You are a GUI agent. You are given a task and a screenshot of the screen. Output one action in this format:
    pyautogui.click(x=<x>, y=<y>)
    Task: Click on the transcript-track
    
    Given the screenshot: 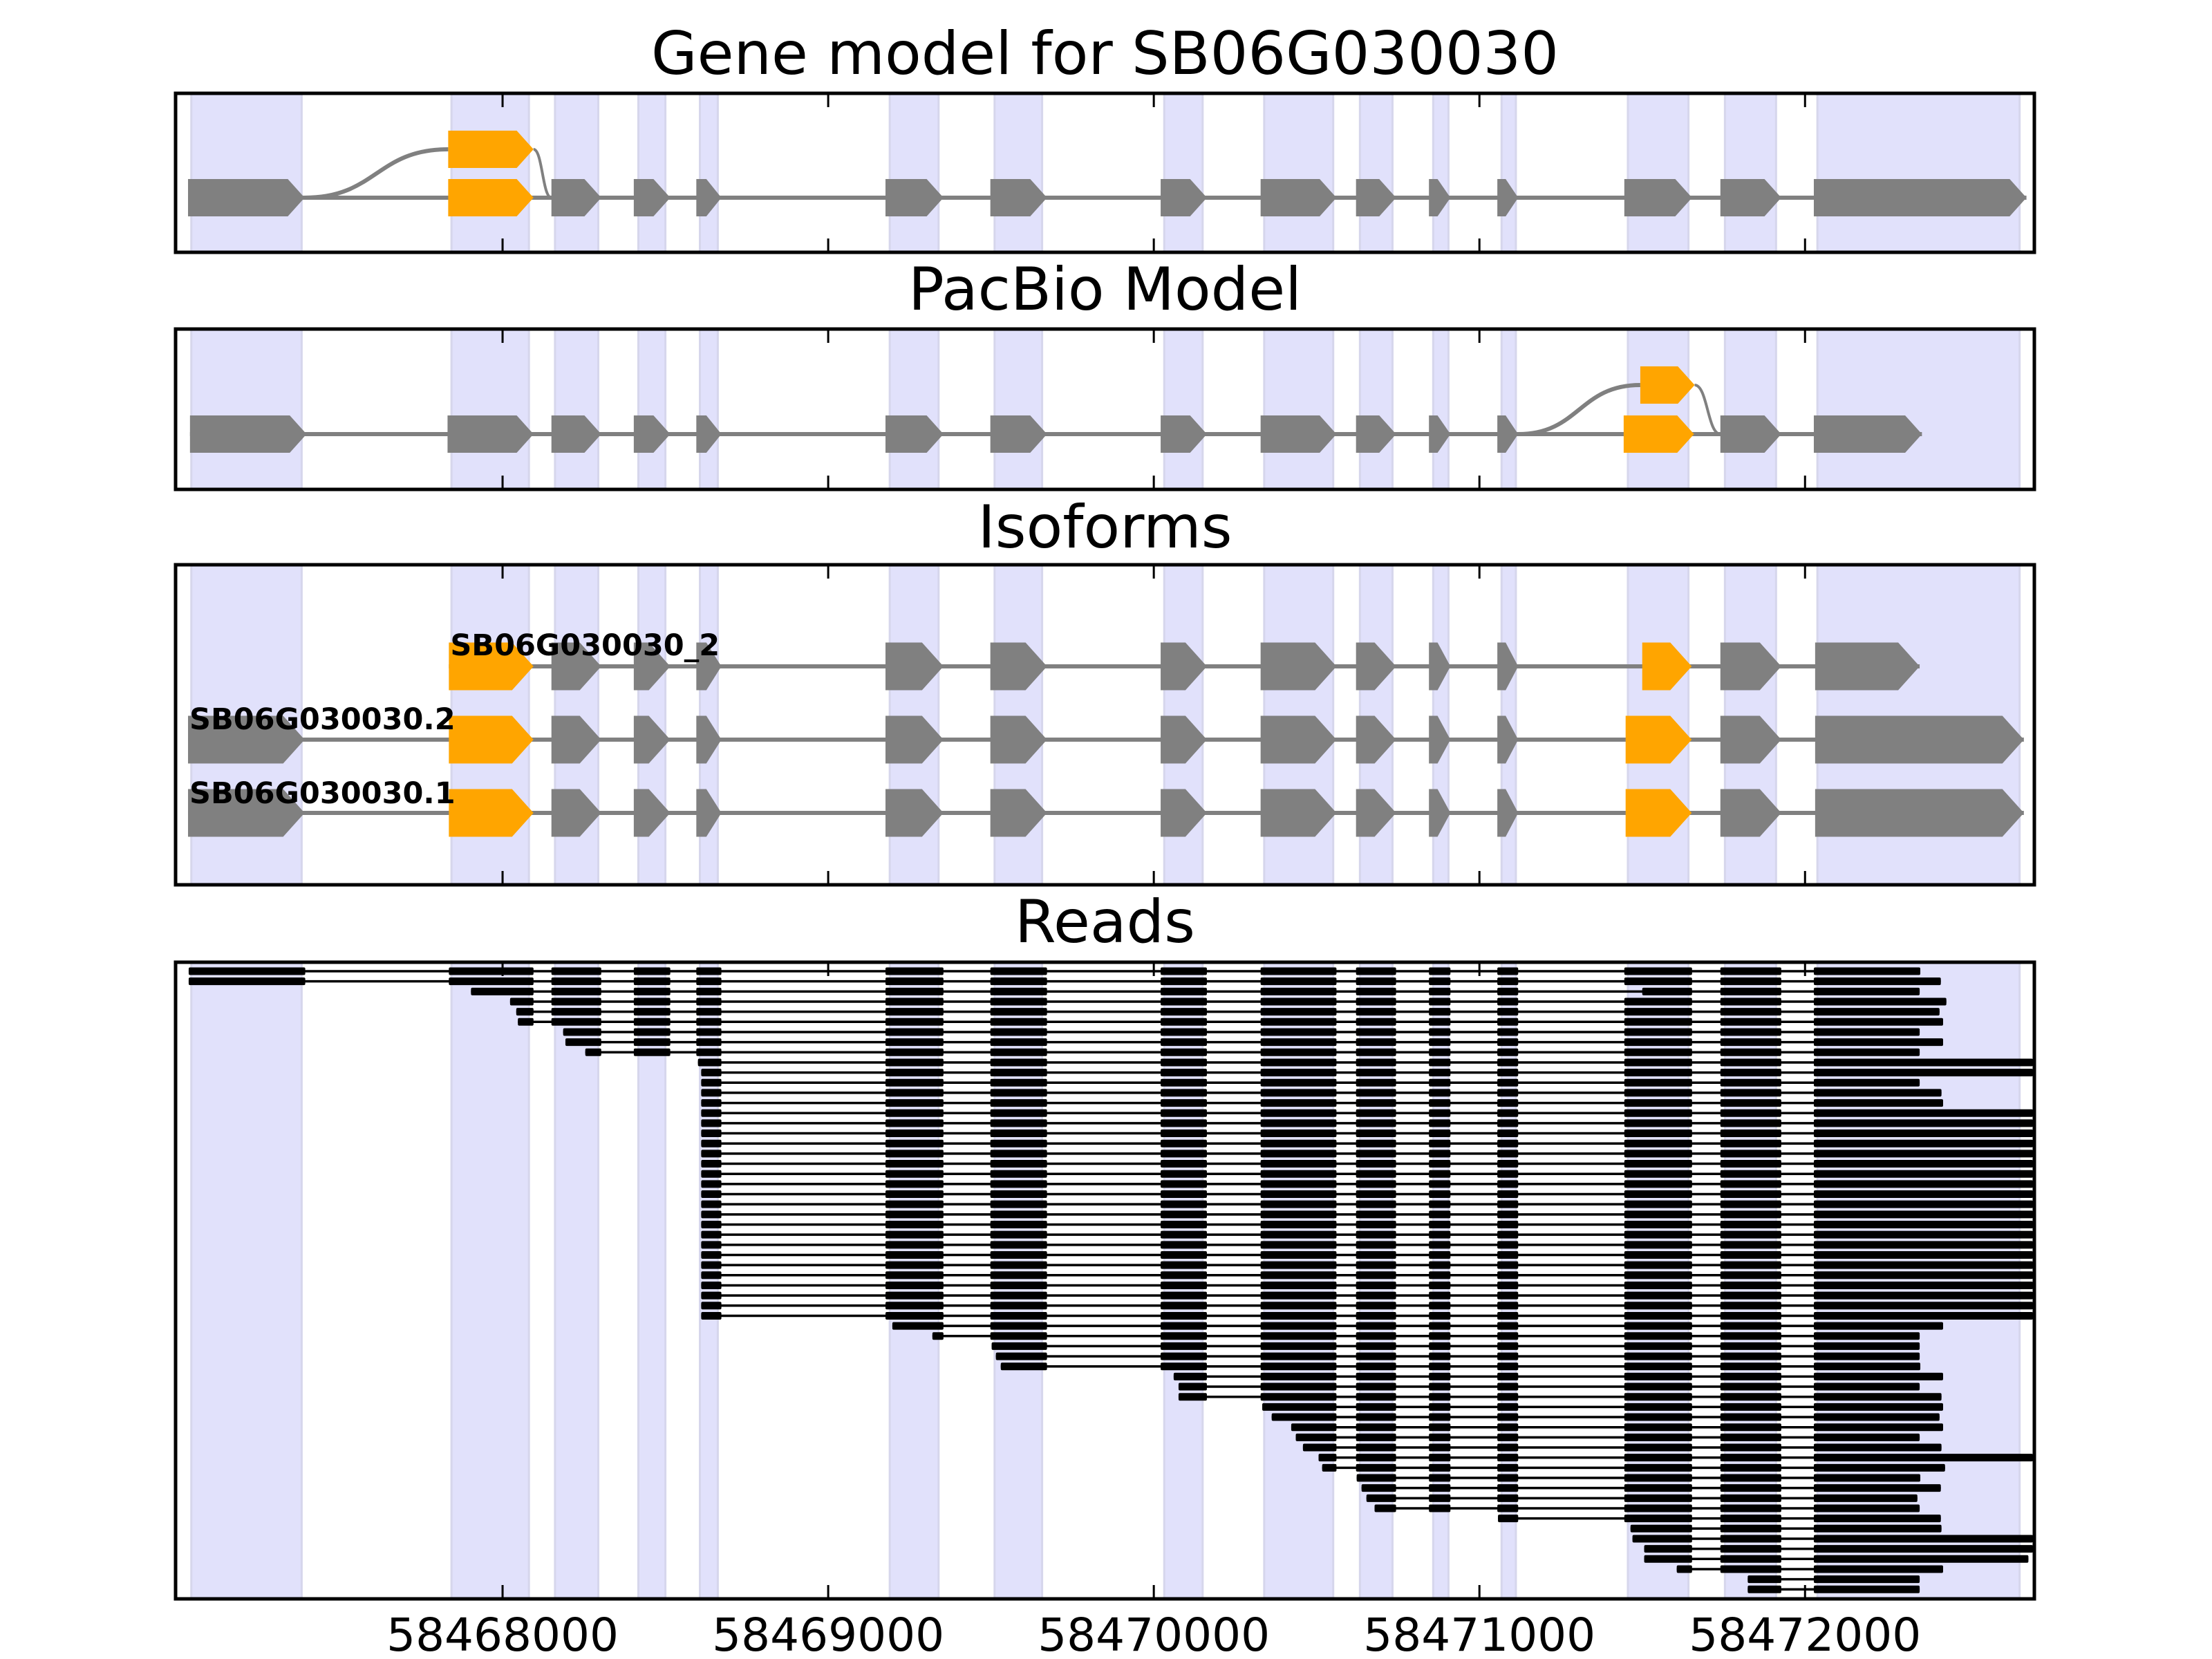 What is the action you would take?
    pyautogui.click(x=1107, y=174)
    